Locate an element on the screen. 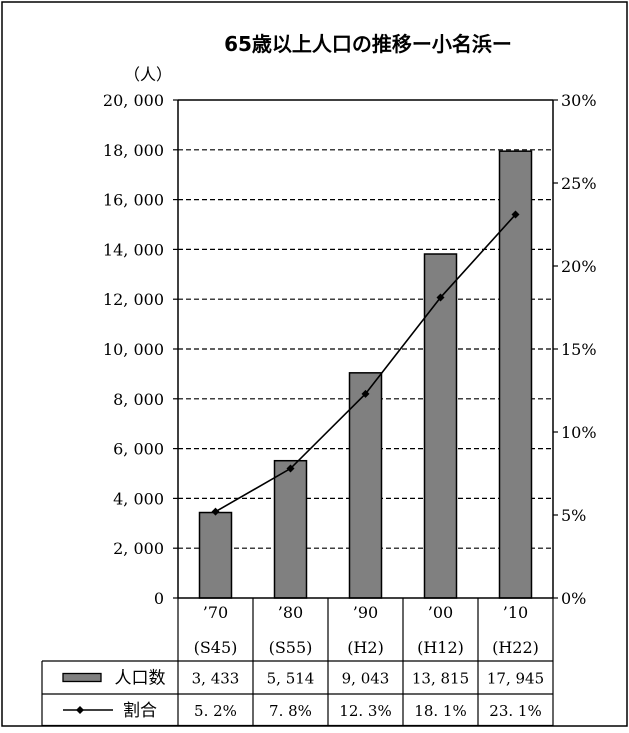  y-right-tick-label: 0% is located at coordinates (573, 598).